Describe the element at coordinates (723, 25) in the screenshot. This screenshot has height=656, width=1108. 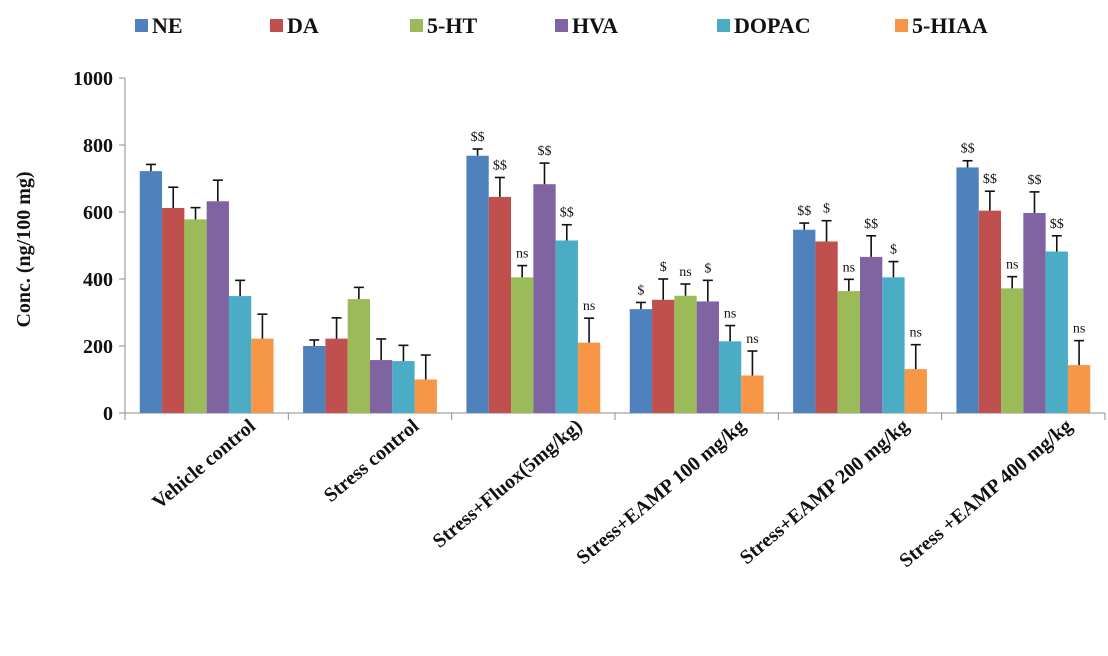
I see `legend-swatch-dopac` at that location.